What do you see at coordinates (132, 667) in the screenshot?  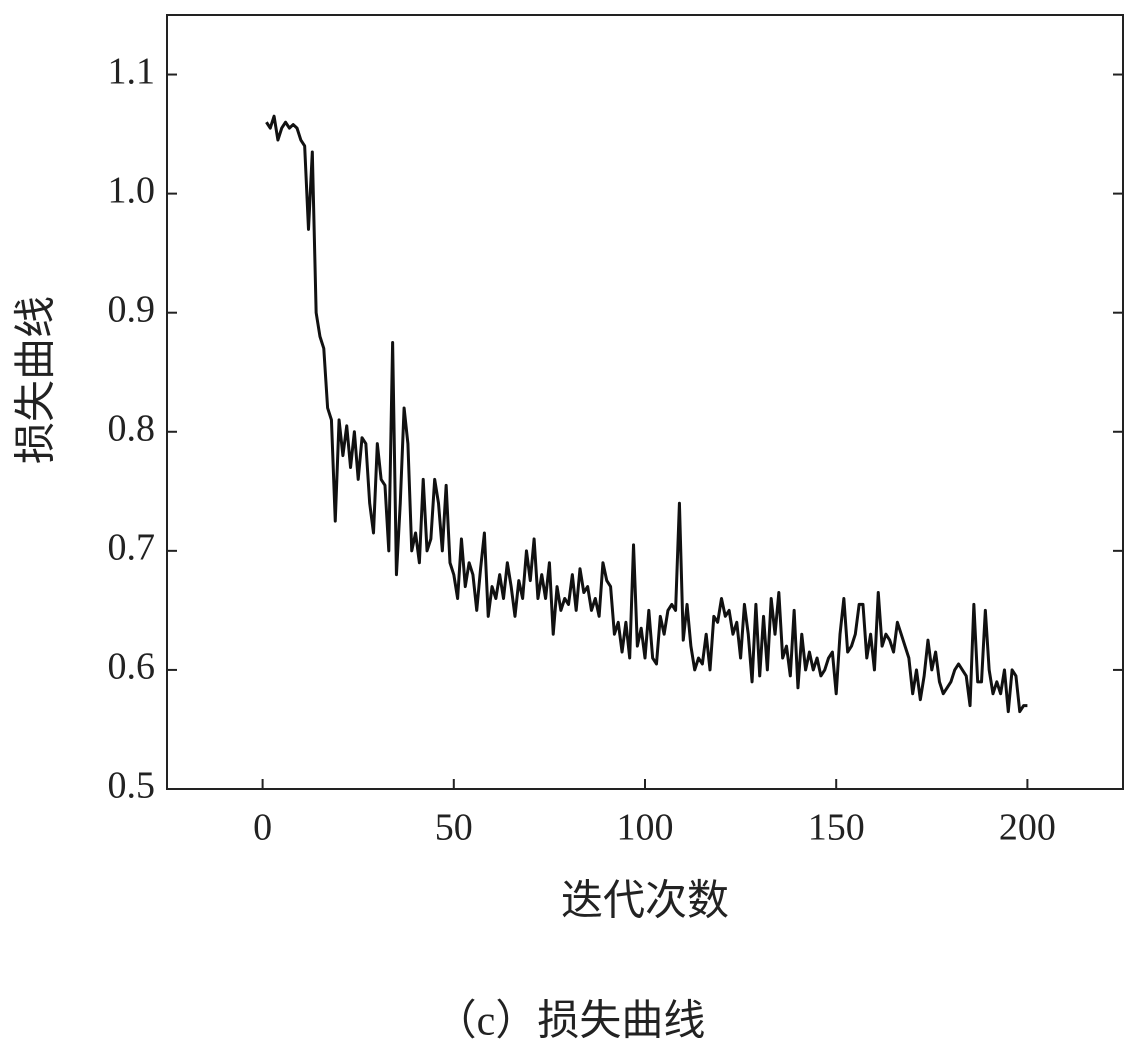 I see `y-tick-label: 0.6` at bounding box center [132, 667].